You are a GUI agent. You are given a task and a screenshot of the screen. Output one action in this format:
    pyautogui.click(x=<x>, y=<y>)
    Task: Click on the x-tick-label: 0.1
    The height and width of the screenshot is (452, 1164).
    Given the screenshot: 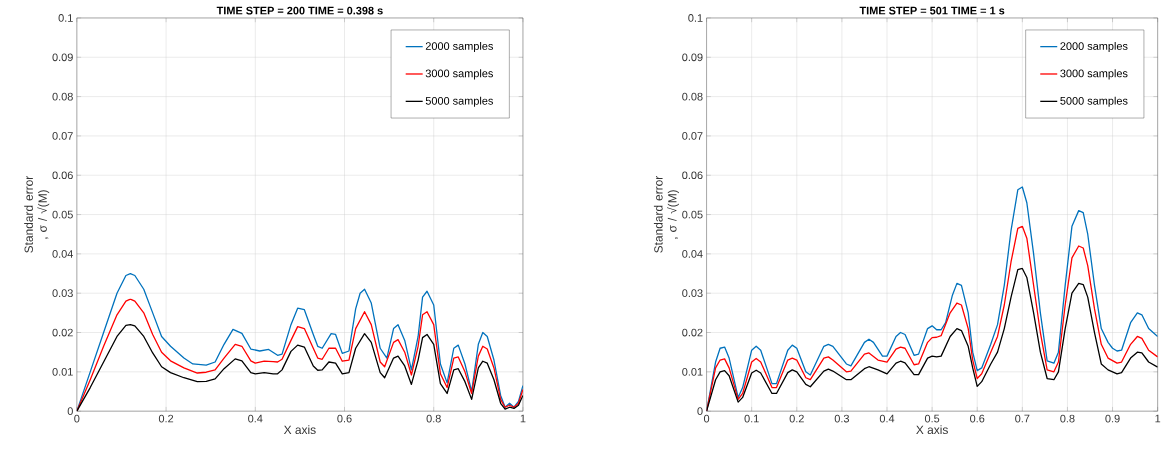 What is the action you would take?
    pyautogui.click(x=751, y=418)
    